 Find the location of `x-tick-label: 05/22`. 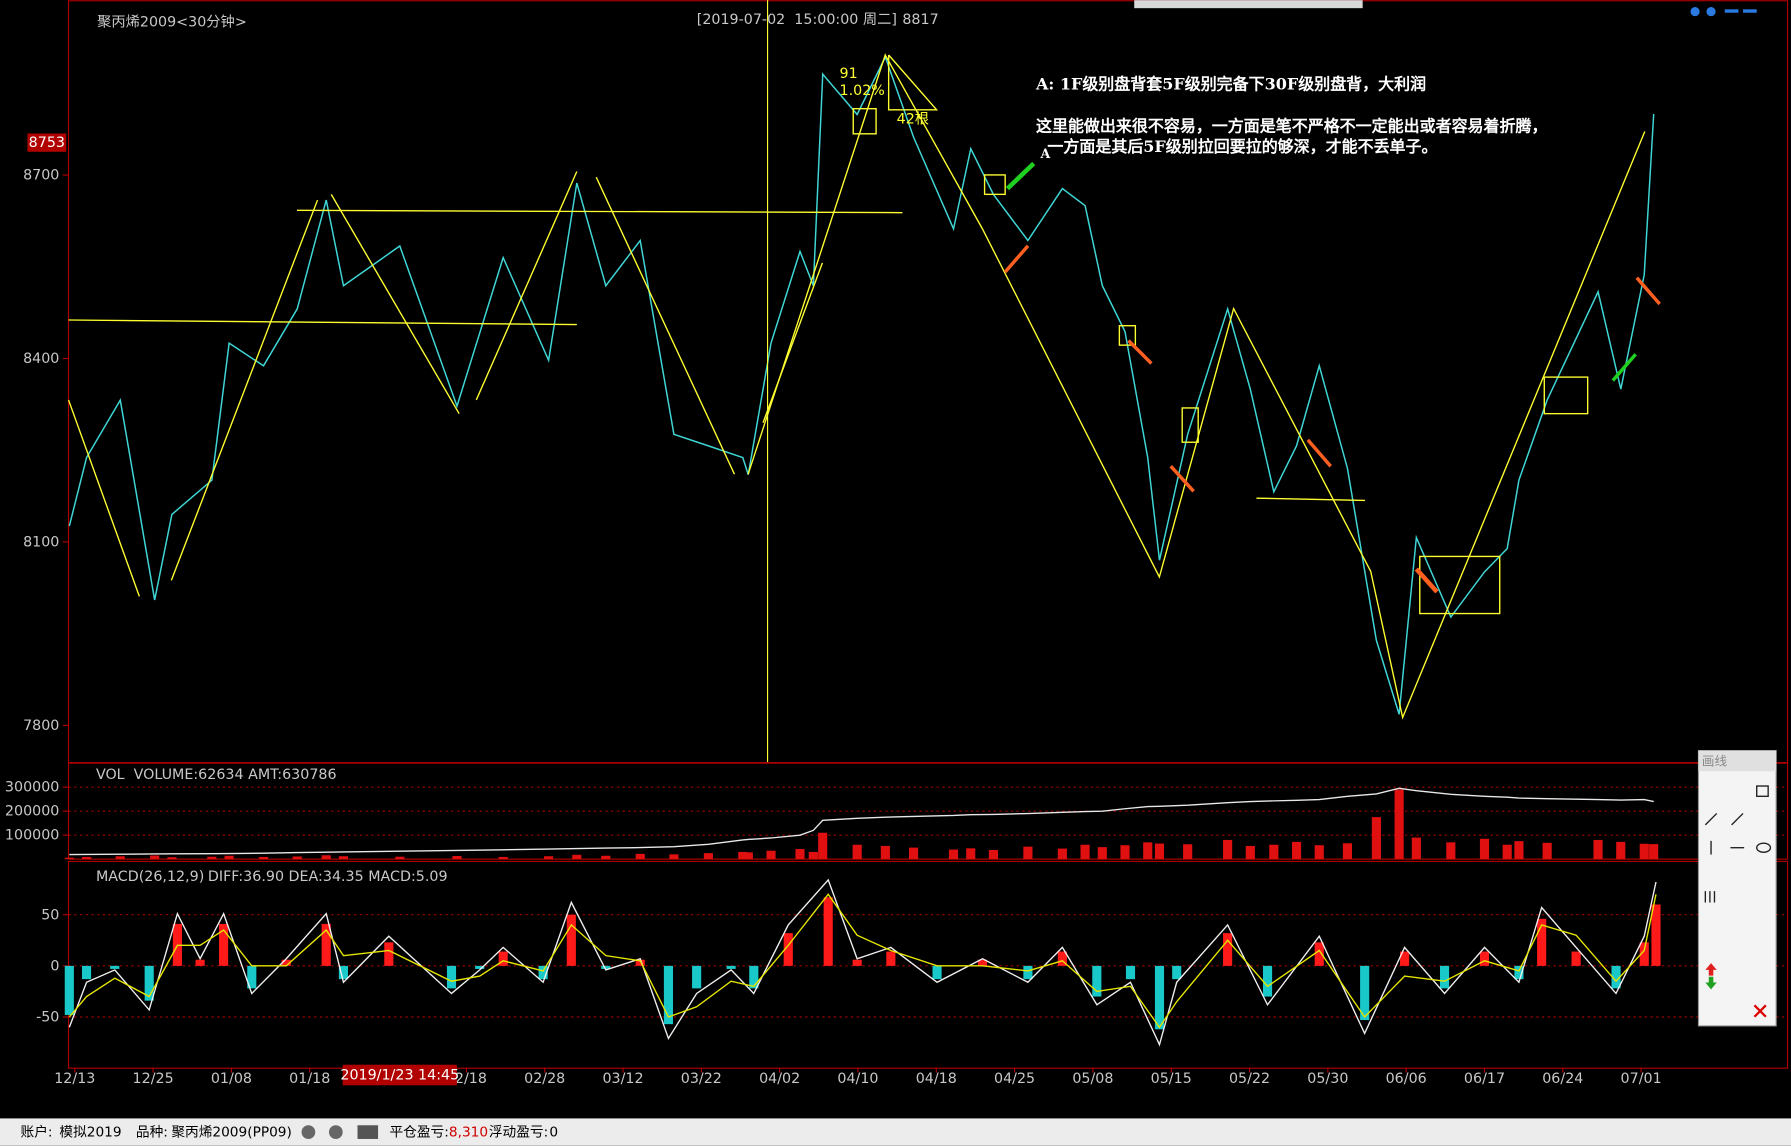

x-tick-label: 05/22 is located at coordinates (1249, 1079).